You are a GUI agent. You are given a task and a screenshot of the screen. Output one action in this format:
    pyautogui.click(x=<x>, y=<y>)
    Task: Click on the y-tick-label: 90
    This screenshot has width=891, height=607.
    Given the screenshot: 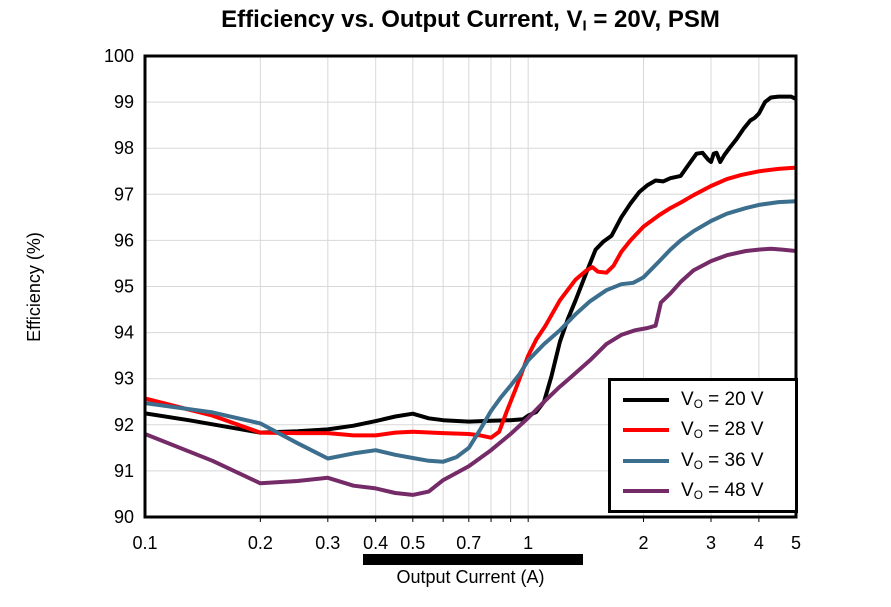 What is the action you would take?
    pyautogui.click(x=124, y=517)
    